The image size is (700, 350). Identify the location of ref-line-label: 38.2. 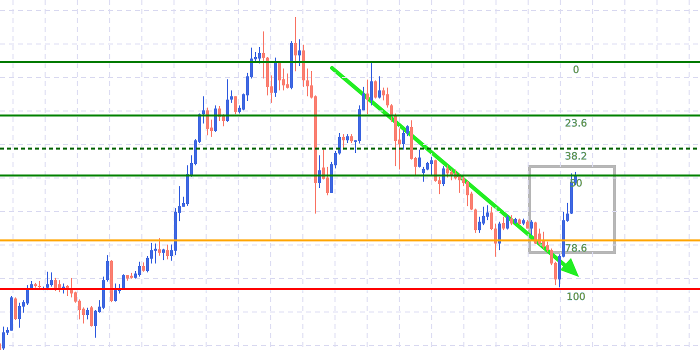
(576, 157).